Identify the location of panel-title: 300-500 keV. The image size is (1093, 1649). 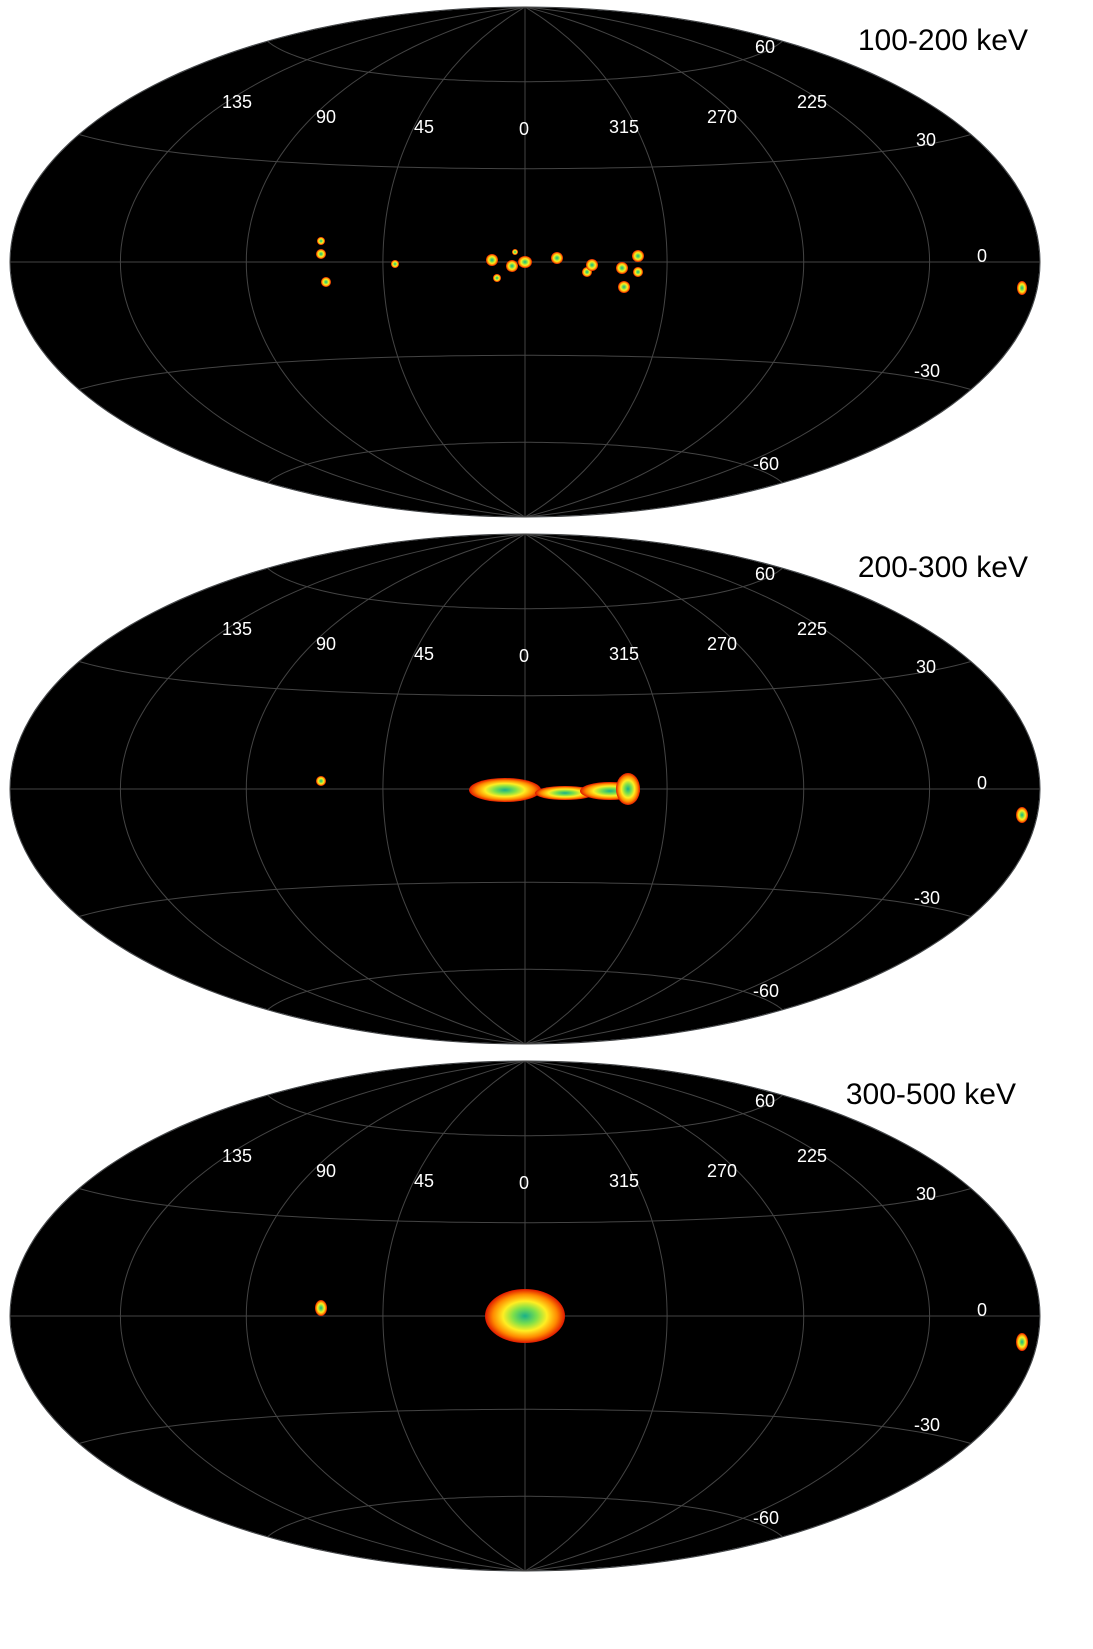
(931, 1094).